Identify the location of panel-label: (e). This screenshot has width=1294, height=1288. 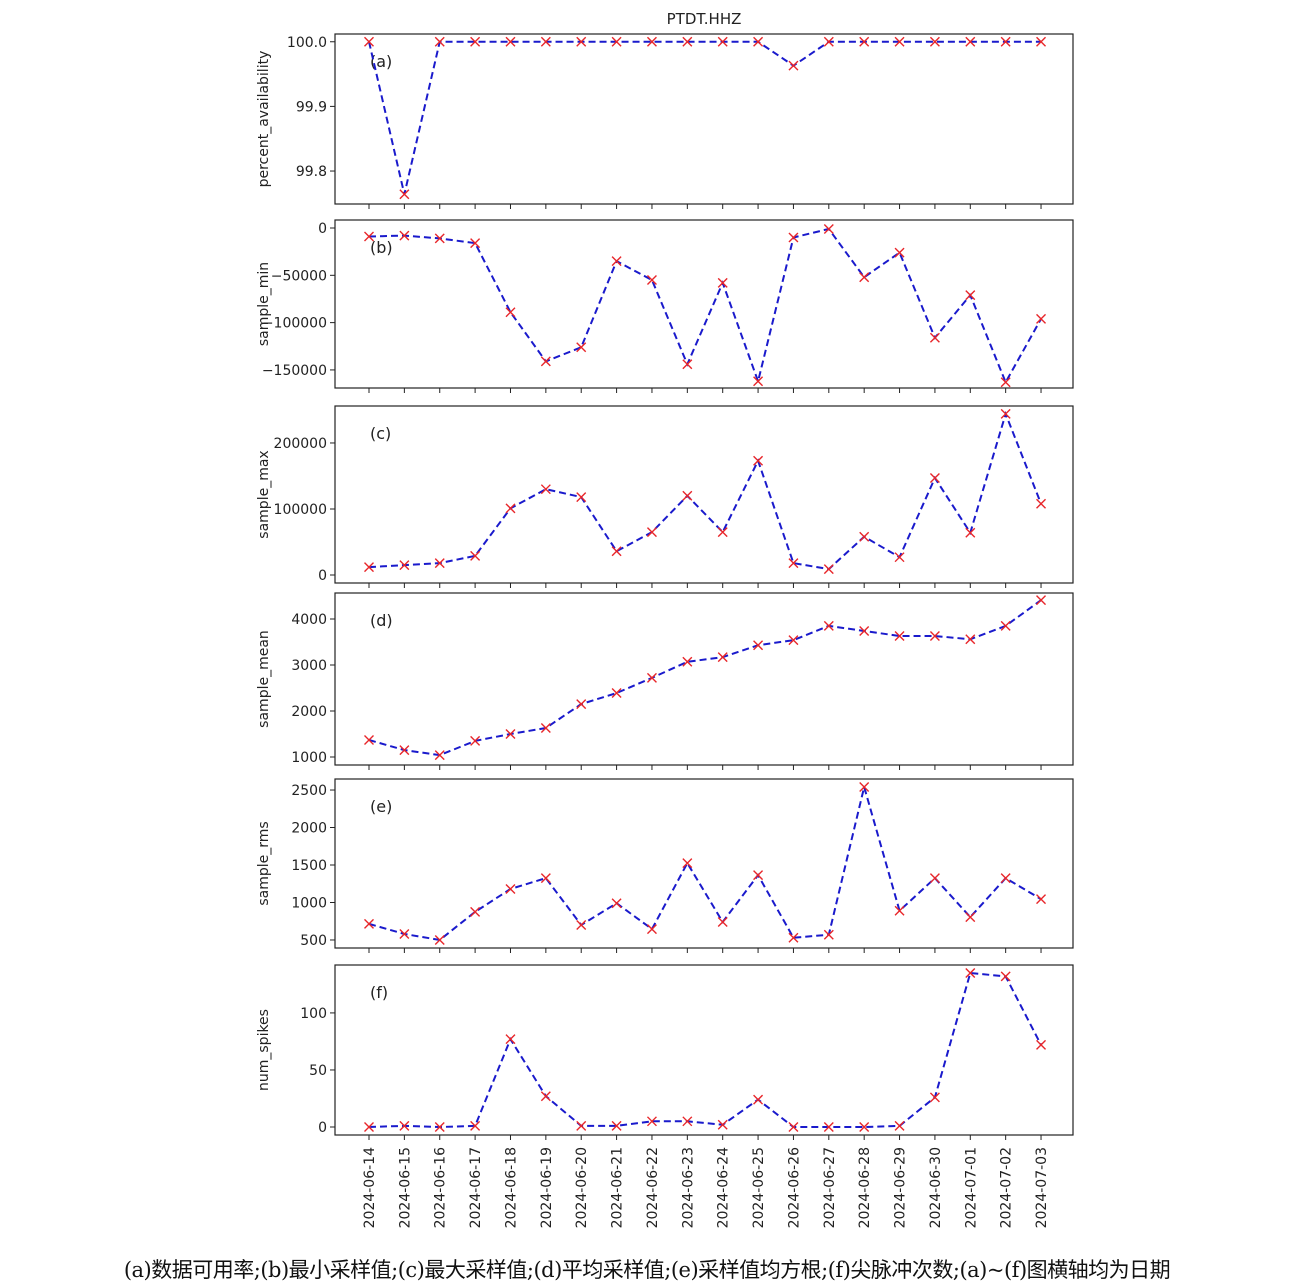
(381, 806).